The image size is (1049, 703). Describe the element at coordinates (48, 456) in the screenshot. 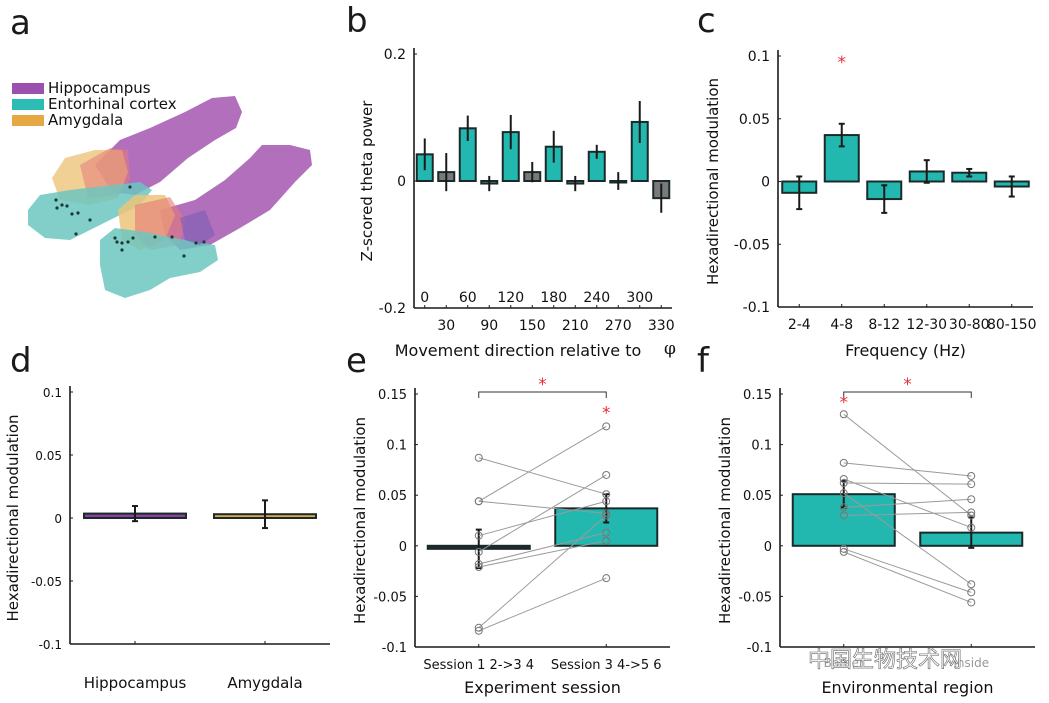

I see `y-tick-label: 0.05` at that location.